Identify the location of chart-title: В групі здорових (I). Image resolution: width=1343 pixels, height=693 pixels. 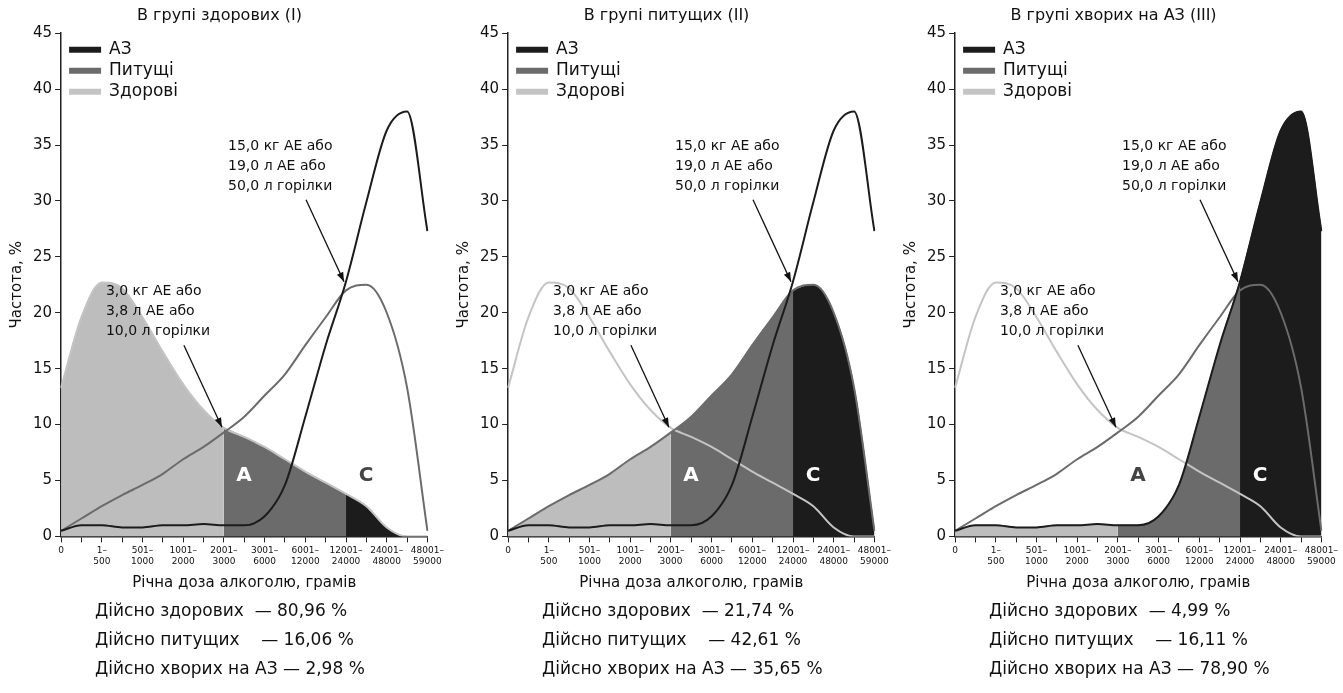
(219, 14).